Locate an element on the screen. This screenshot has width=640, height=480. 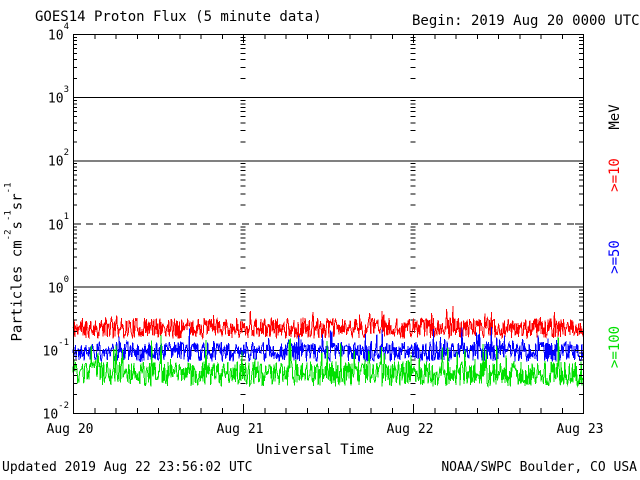
series-label-10: >=10 is located at coordinates (615, 175).